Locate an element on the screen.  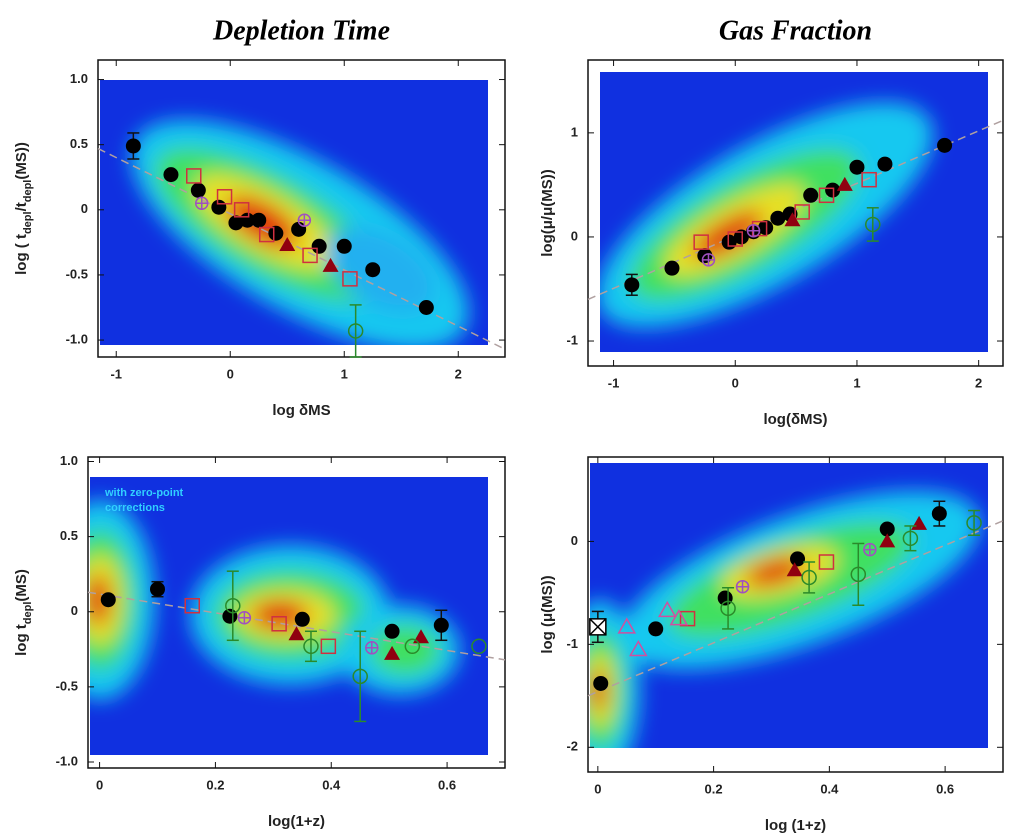
y-tick-label: -2 is located at coordinates (572, 746).